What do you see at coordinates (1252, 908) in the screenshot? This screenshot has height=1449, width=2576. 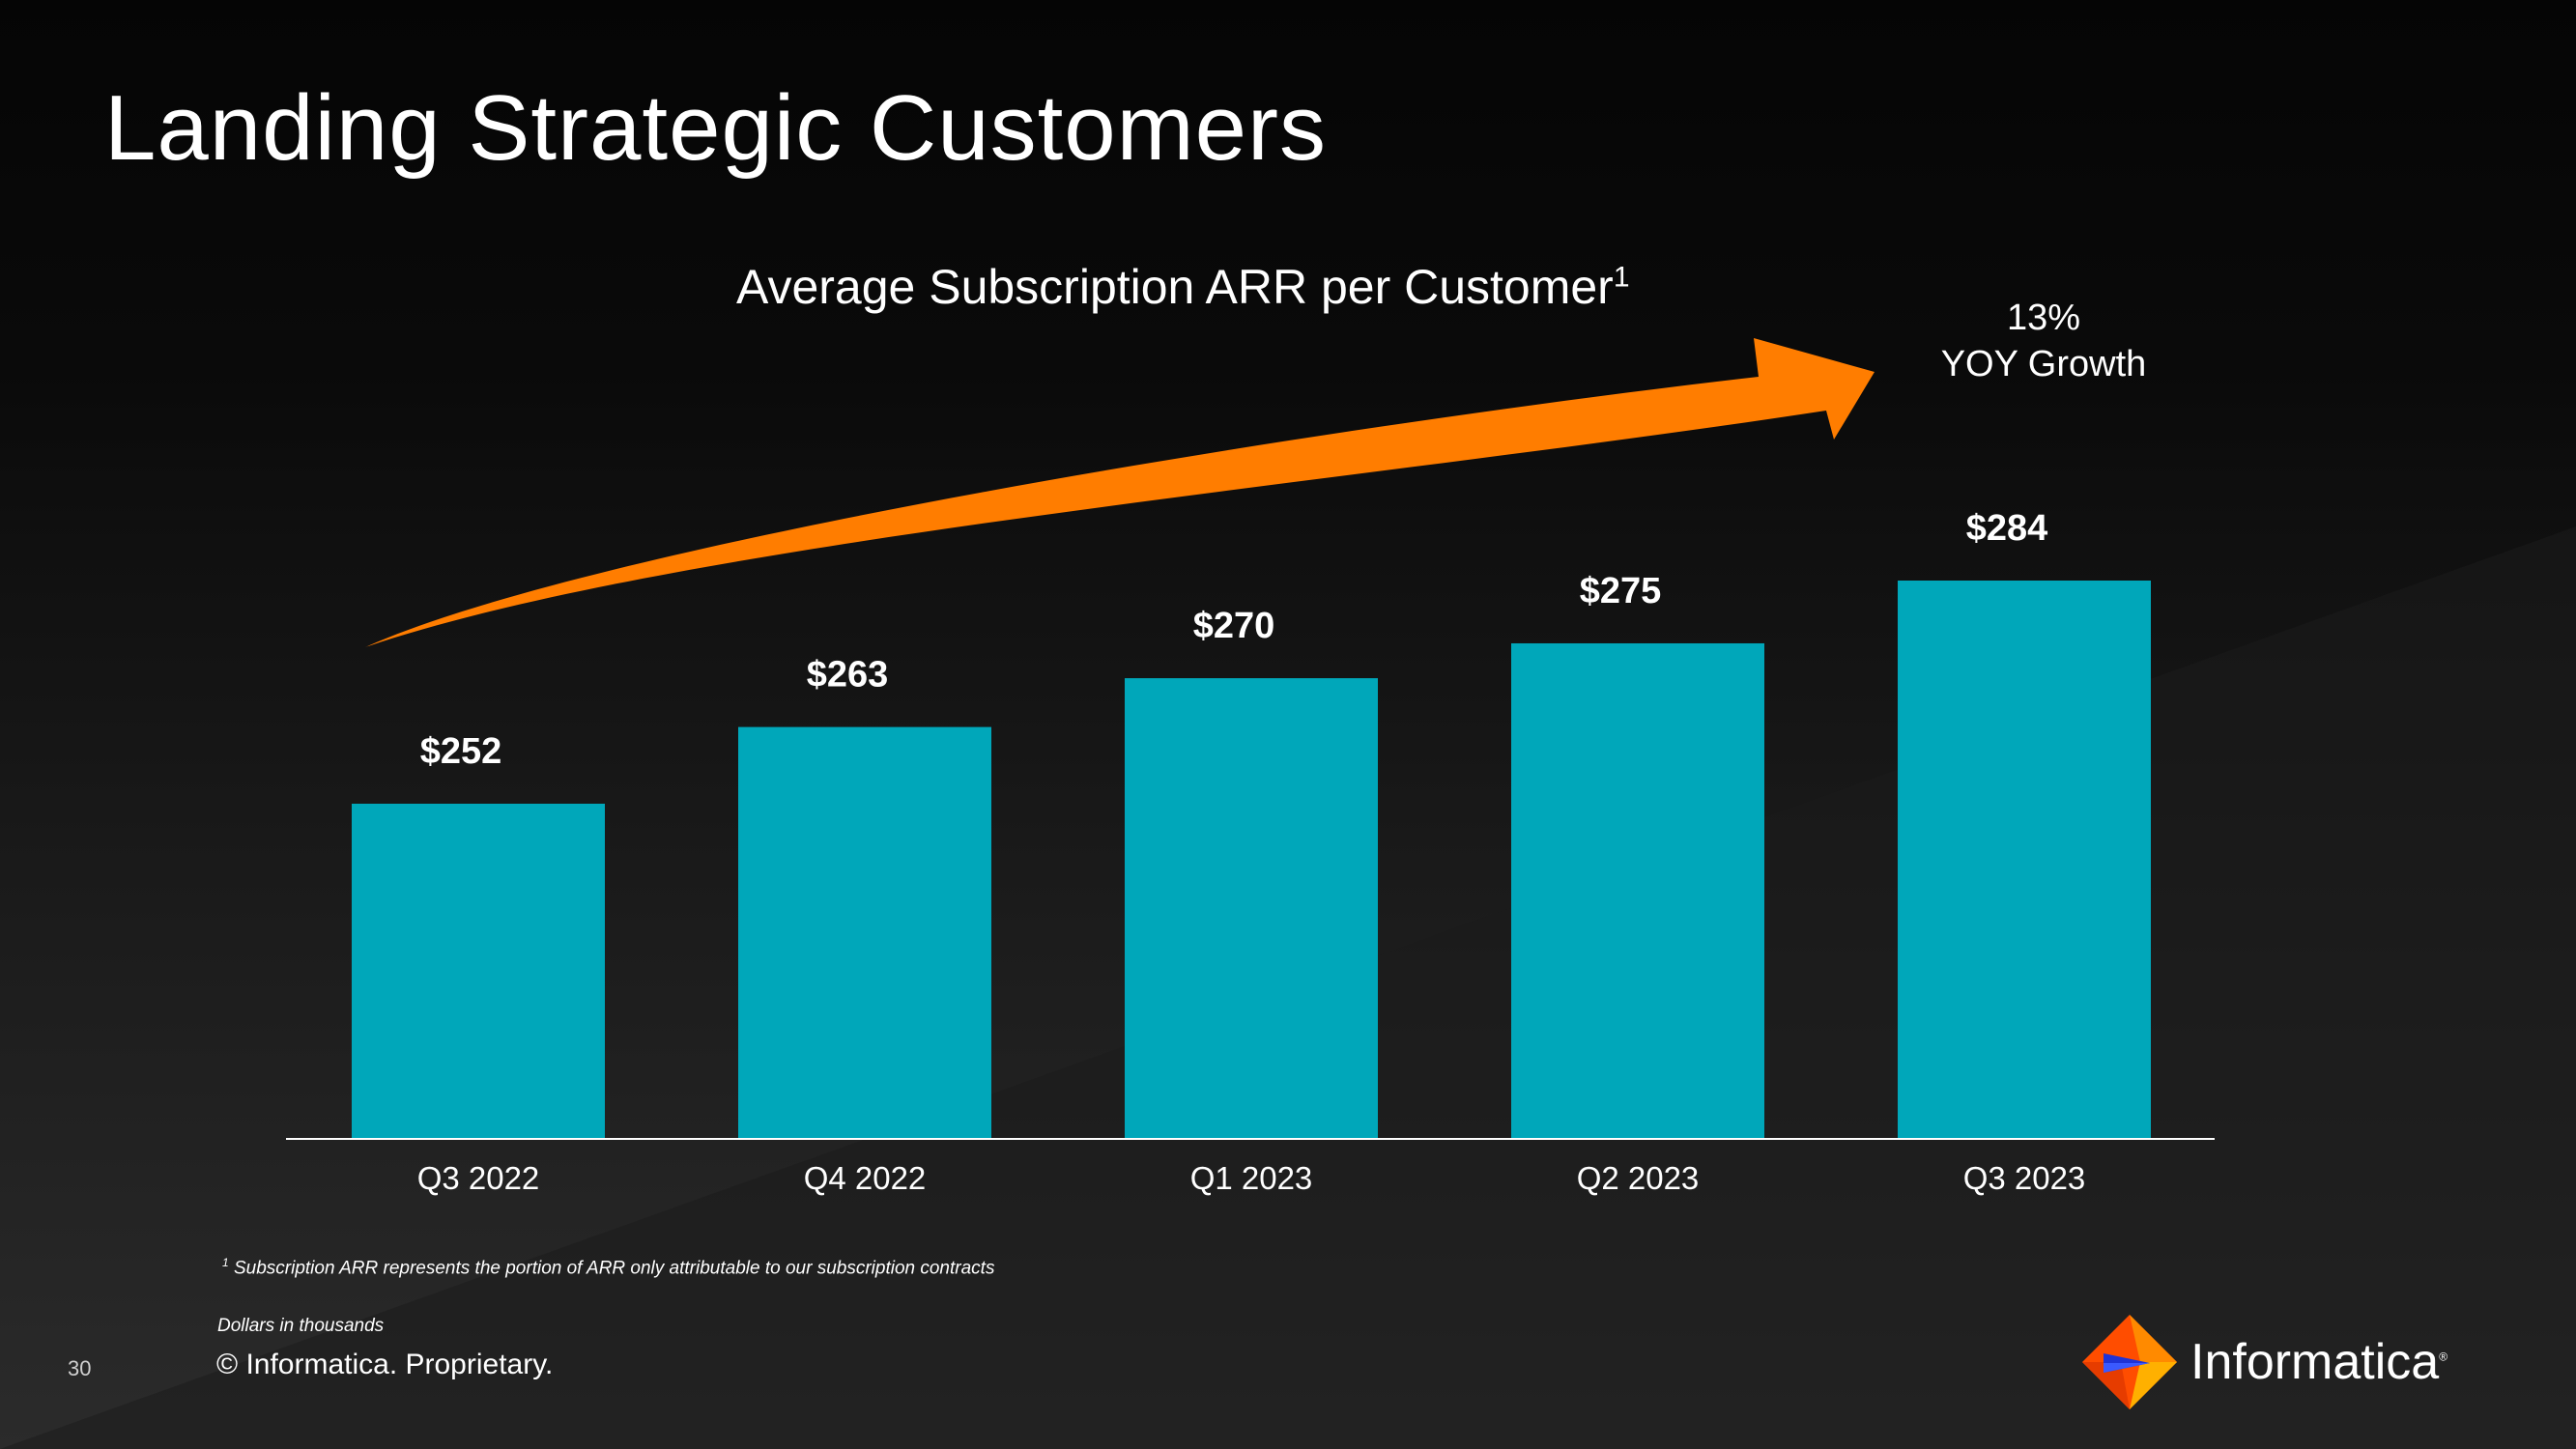 I see `bar-q1-2023` at bounding box center [1252, 908].